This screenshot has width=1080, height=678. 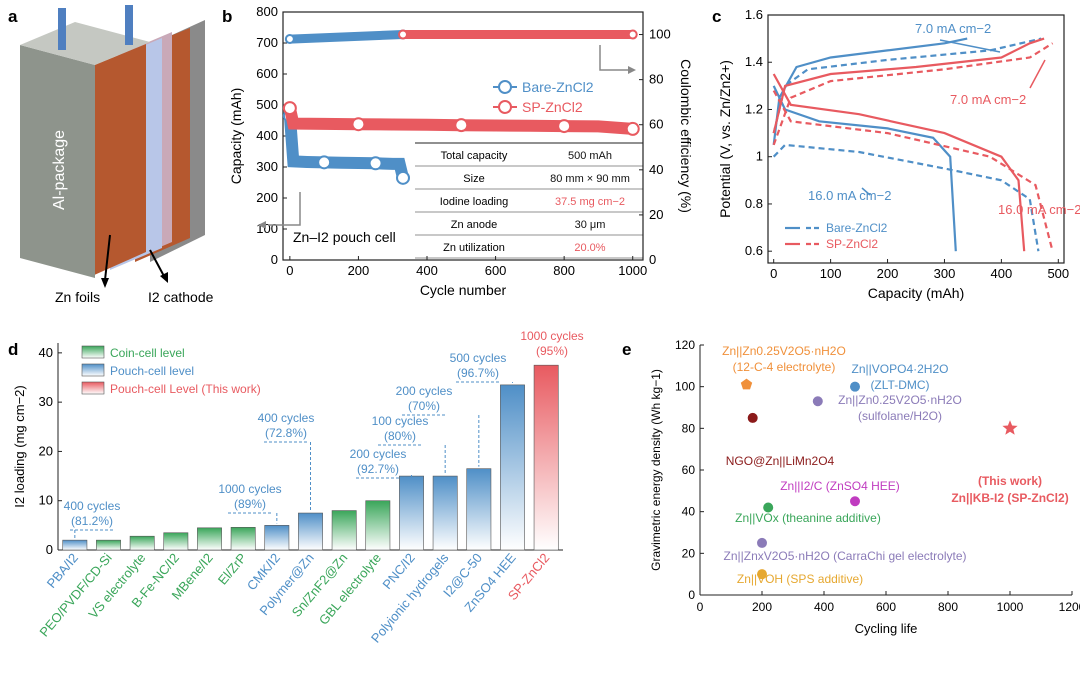 I want to click on point-label: Zn||VOPO4·2H2O, so click(x=900, y=369).